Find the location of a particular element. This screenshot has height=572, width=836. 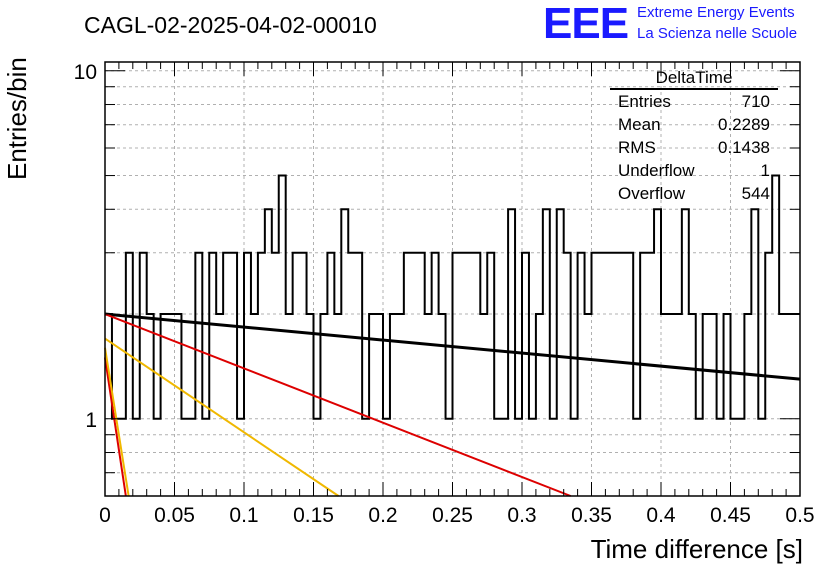

x-tick-label: 0.2 is located at coordinates (382, 515).